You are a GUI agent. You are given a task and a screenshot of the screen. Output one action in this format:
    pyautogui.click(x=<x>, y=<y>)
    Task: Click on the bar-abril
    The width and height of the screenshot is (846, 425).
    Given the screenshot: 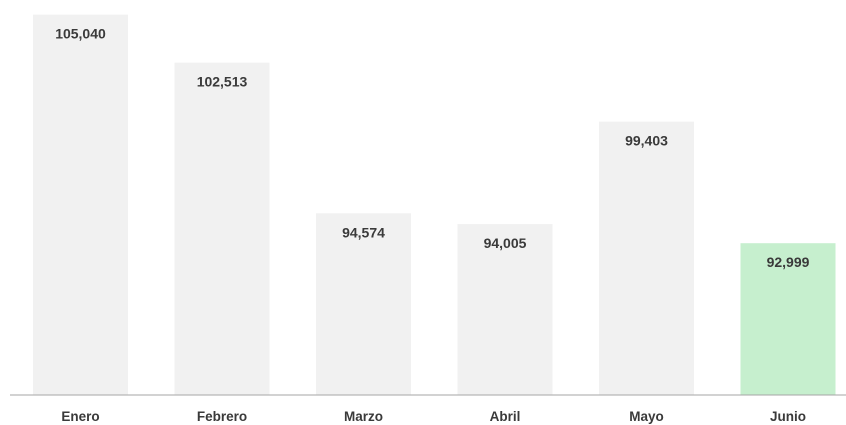 What is the action you would take?
    pyautogui.click(x=505, y=309)
    